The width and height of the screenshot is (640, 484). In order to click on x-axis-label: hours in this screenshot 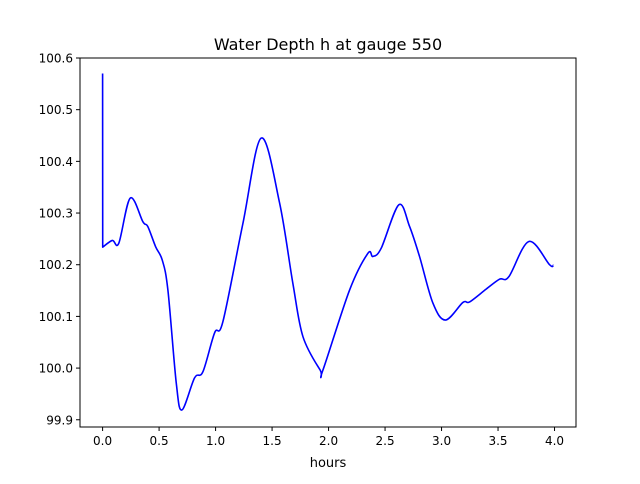, I will do `click(328, 463)`.